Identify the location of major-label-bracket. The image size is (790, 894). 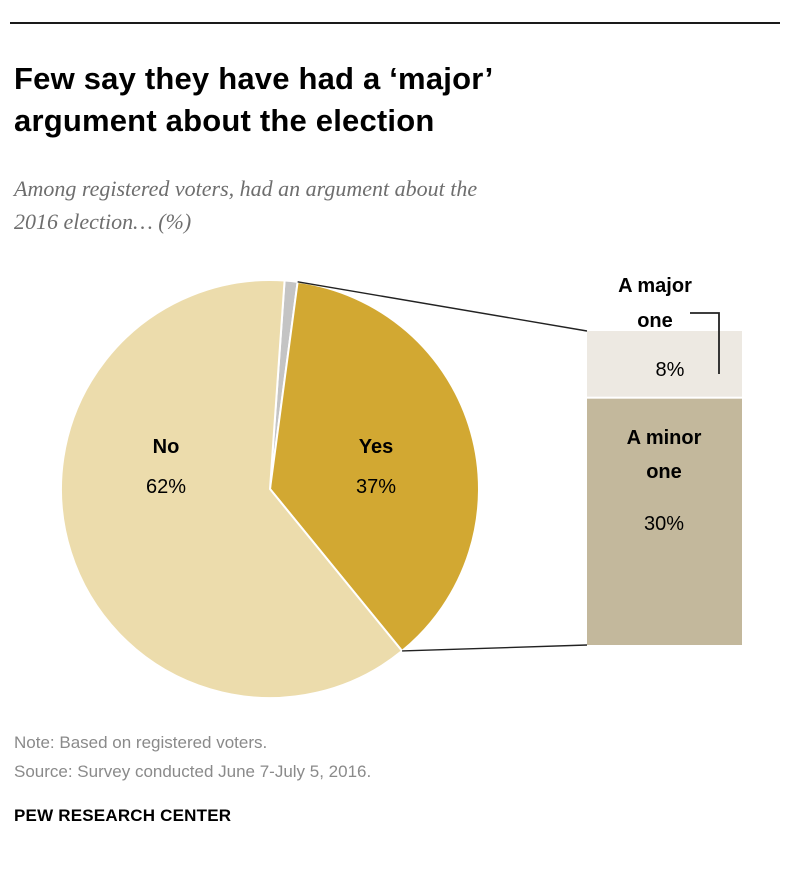
(705, 343).